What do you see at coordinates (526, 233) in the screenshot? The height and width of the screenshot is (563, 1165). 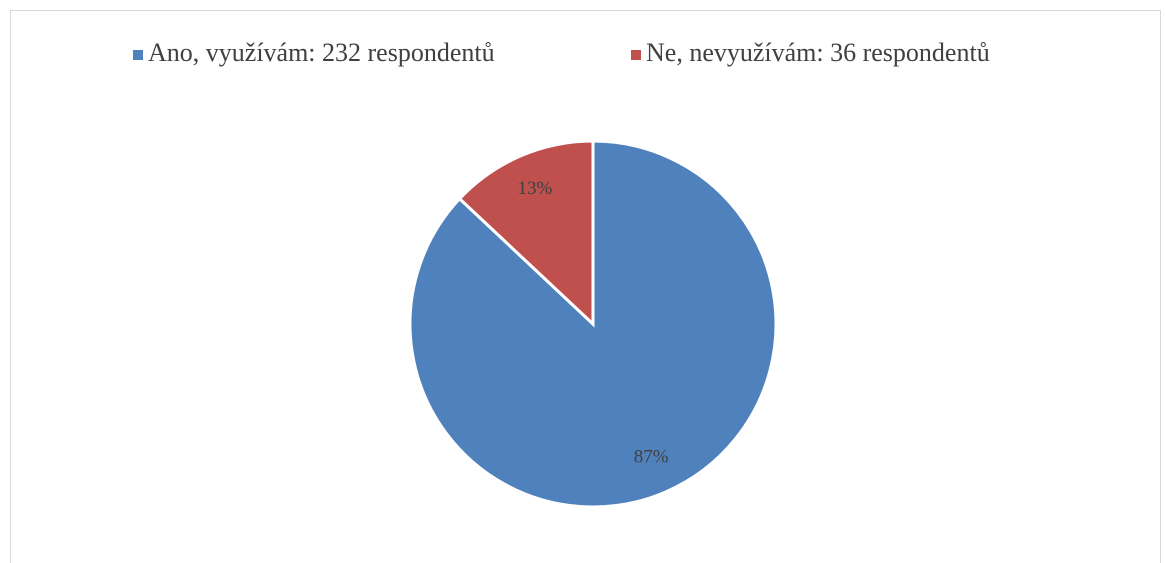 I see `pie-slice` at bounding box center [526, 233].